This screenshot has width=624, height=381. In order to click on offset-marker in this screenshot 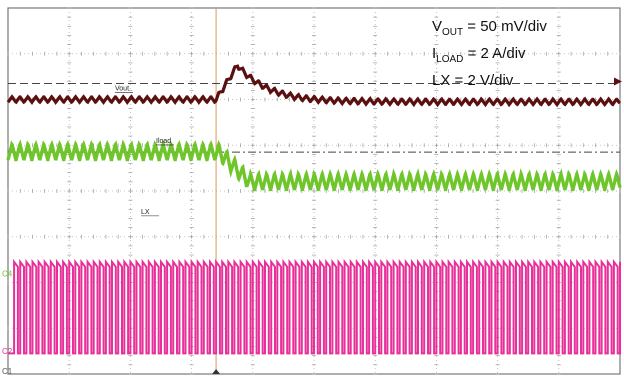, I will do `click(618, 81)`.